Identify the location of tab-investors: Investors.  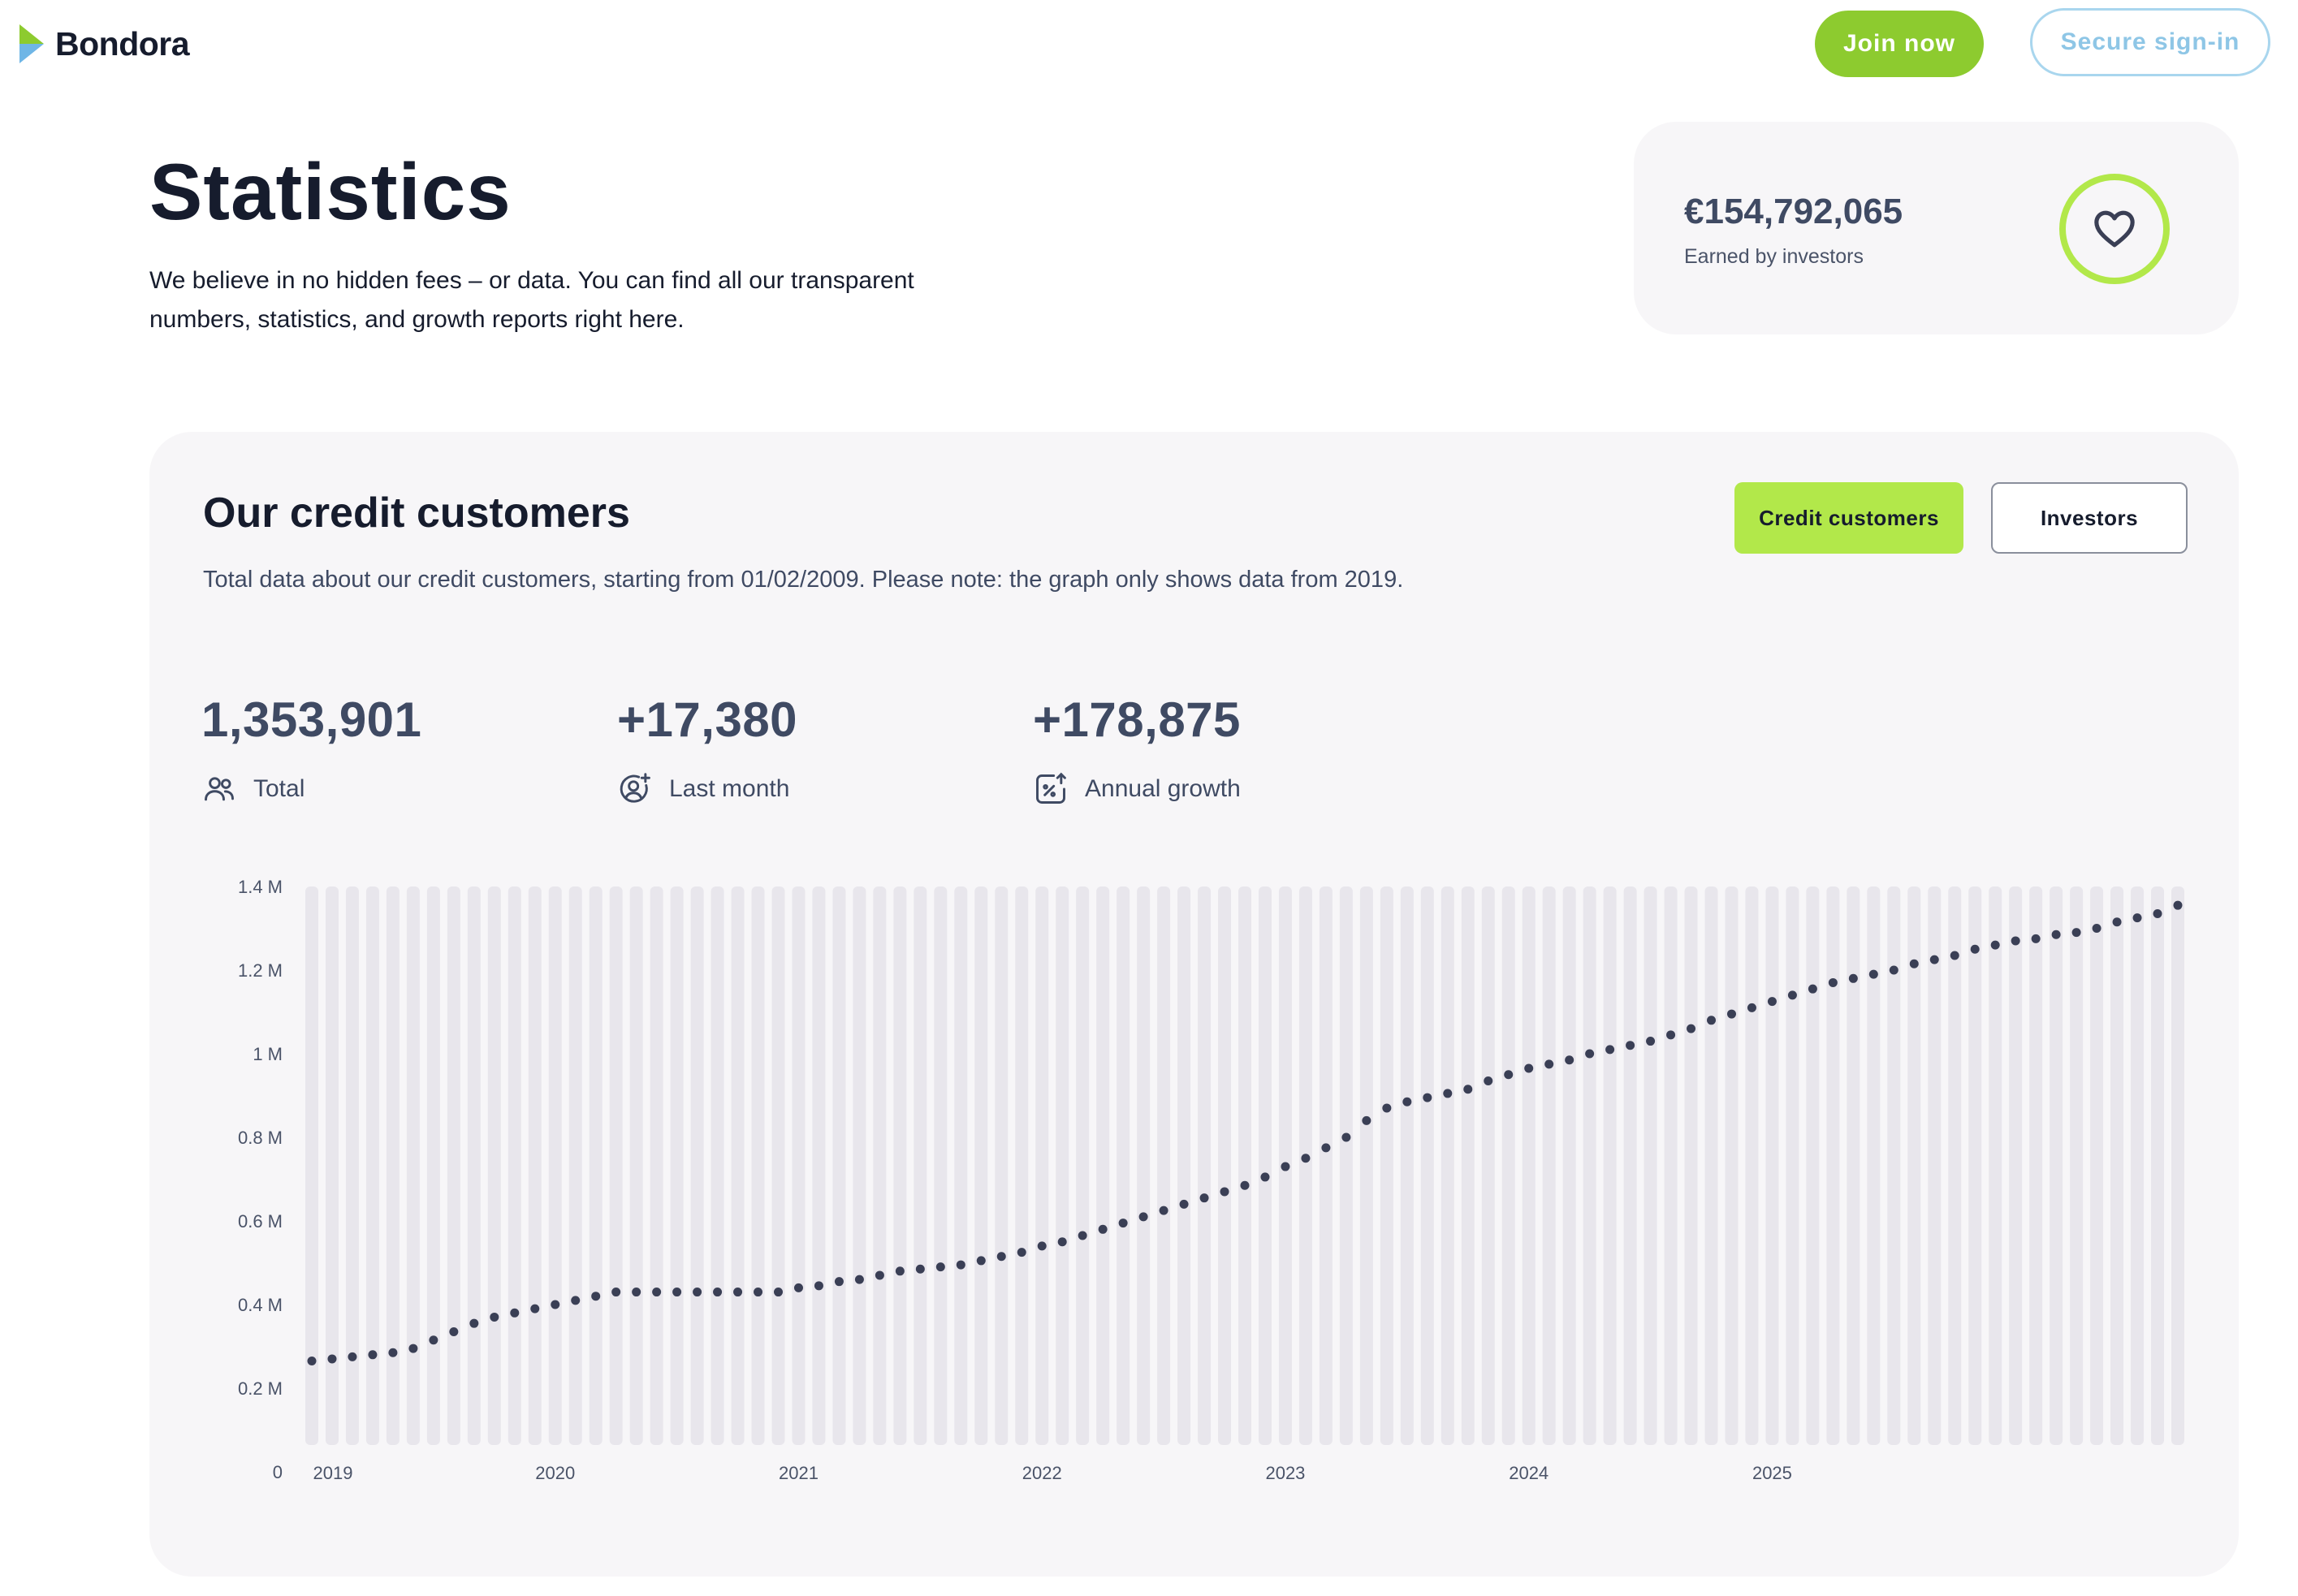
(2090, 518).